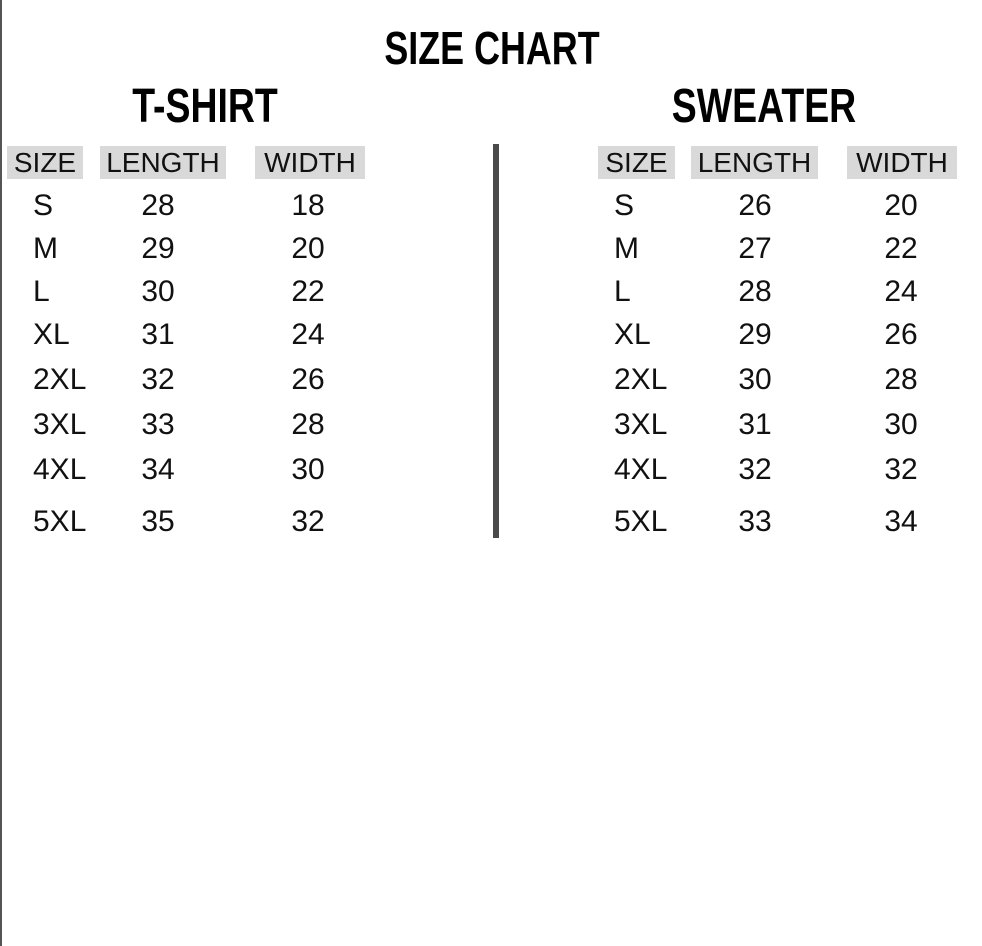 This screenshot has width=982, height=946. What do you see at coordinates (45, 248) in the screenshot?
I see `tshirt-size-cell: M` at bounding box center [45, 248].